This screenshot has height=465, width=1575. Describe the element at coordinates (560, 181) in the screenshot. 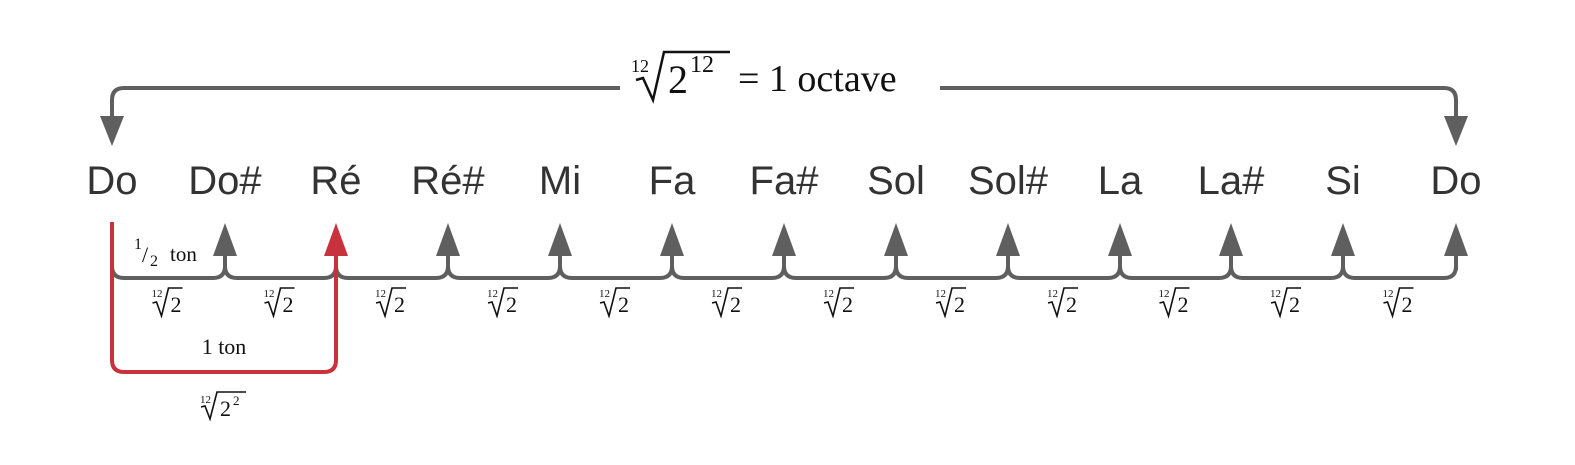

I see `note-label: Mi` at that location.